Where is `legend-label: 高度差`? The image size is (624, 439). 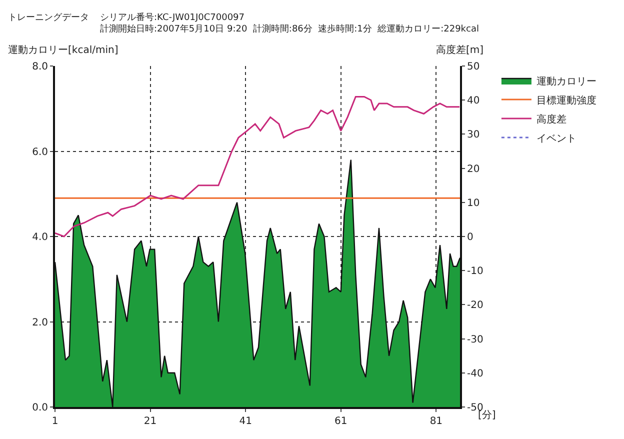 legend-label: 高度差 is located at coordinates (551, 119).